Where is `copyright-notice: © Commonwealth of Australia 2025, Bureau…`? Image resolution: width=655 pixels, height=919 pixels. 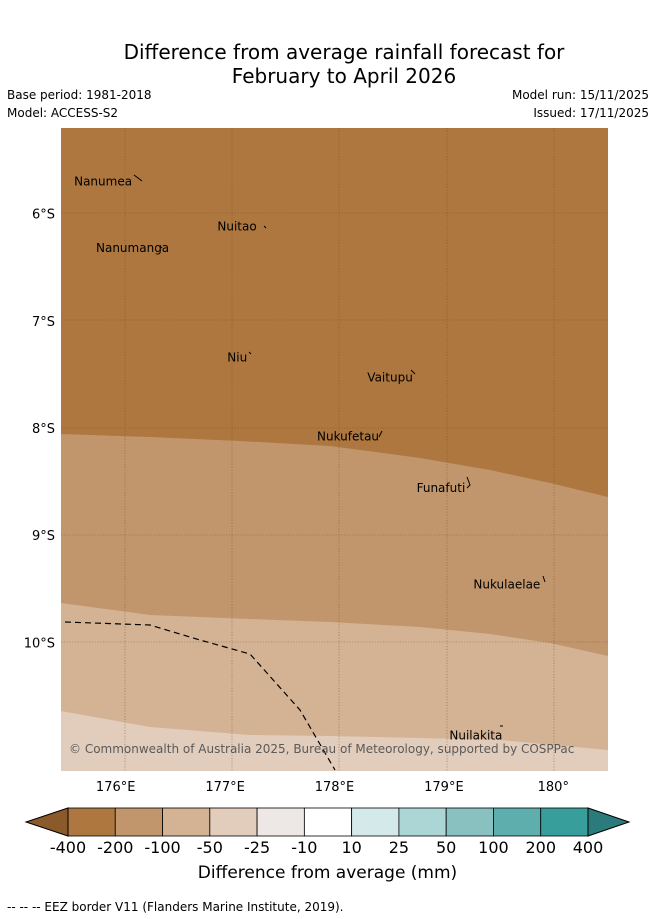 copyright-notice: © Commonwealth of Australia 2025, Bureau… is located at coordinates (321, 749).